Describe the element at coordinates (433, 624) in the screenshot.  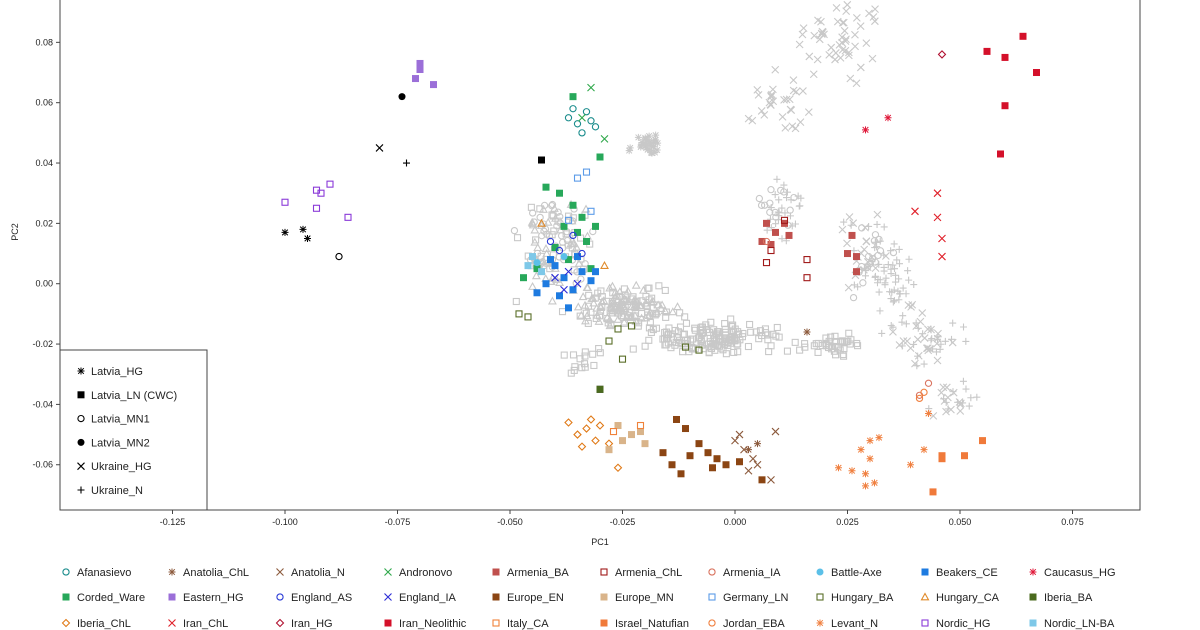
I see `legend-label-23: Iran_Neolithic` at that location.